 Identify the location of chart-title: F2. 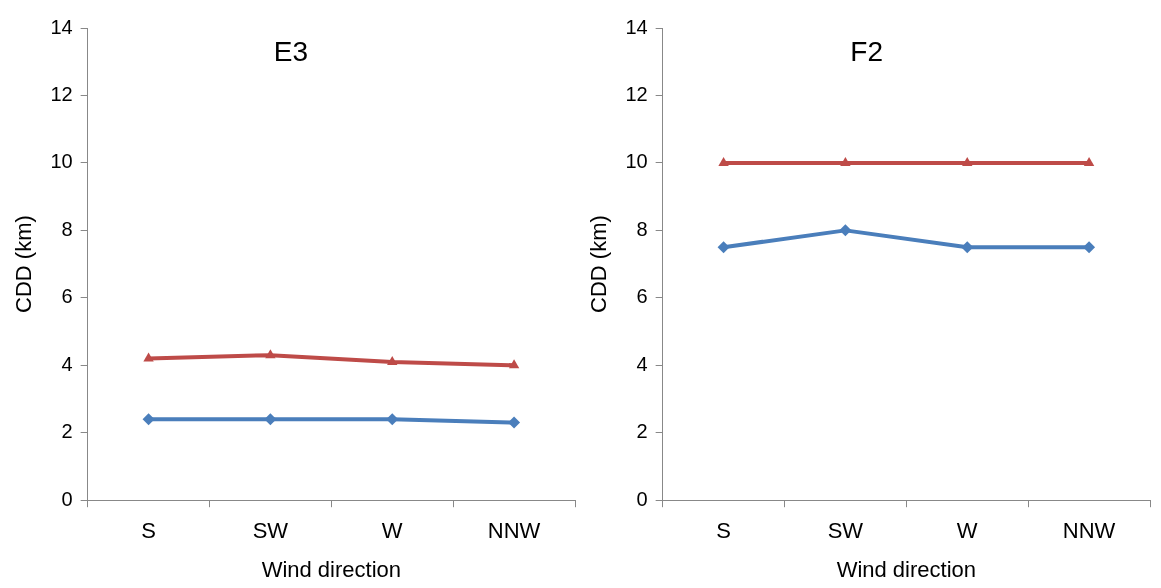
(866, 52).